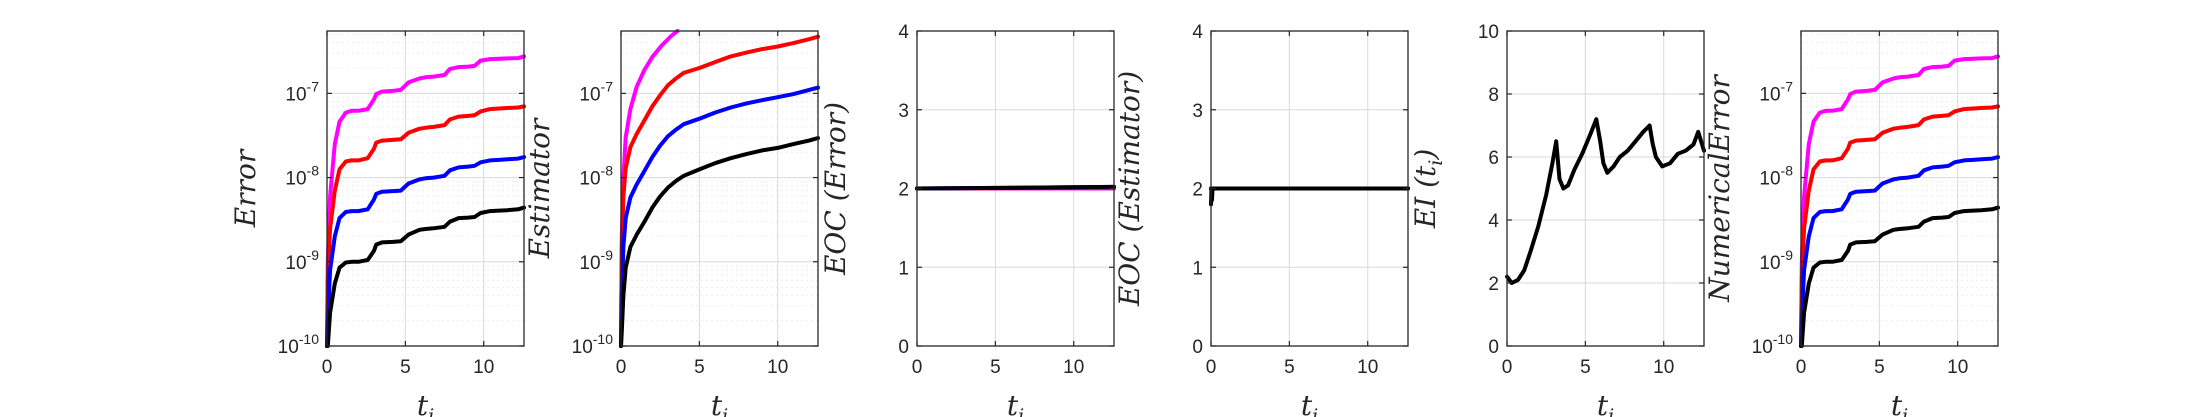 The image size is (2187, 417). I want to click on chart-panel-4: 0 5 10 0 1 2 3 4 ti​ EOC (Estimator), so click(1261, 219).